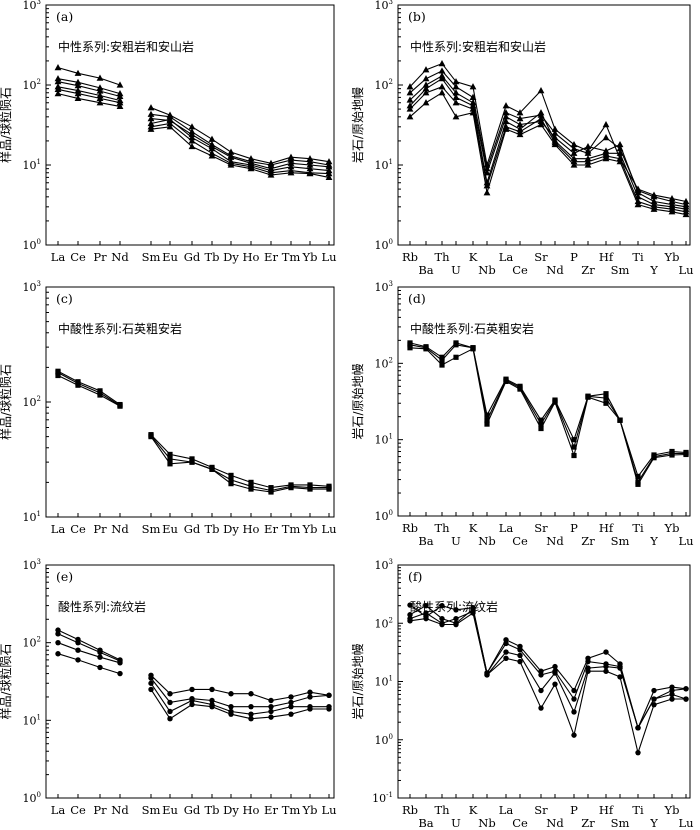 This screenshot has height=830, width=700. I want to click on x-tick-label: Ti, so click(638, 528).